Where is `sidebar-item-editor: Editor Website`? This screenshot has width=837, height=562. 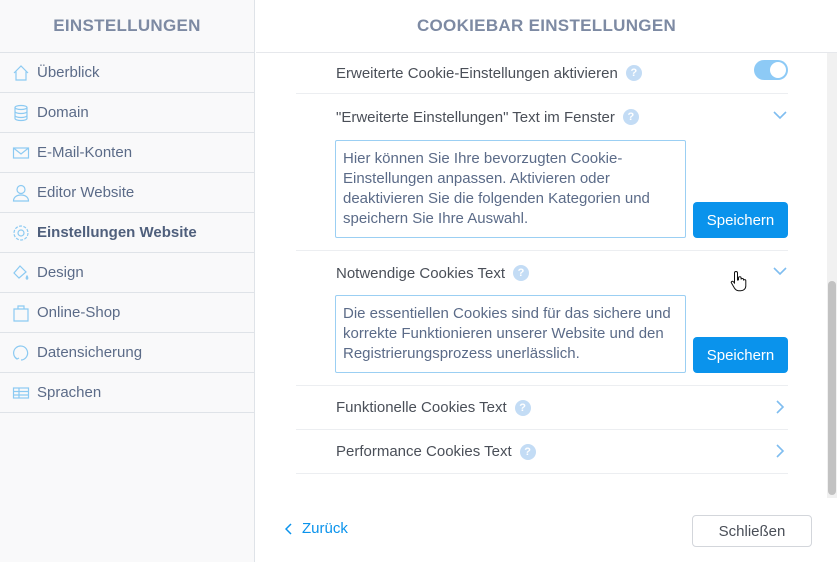
sidebar-item-editor: Editor Website is located at coordinates (127, 193).